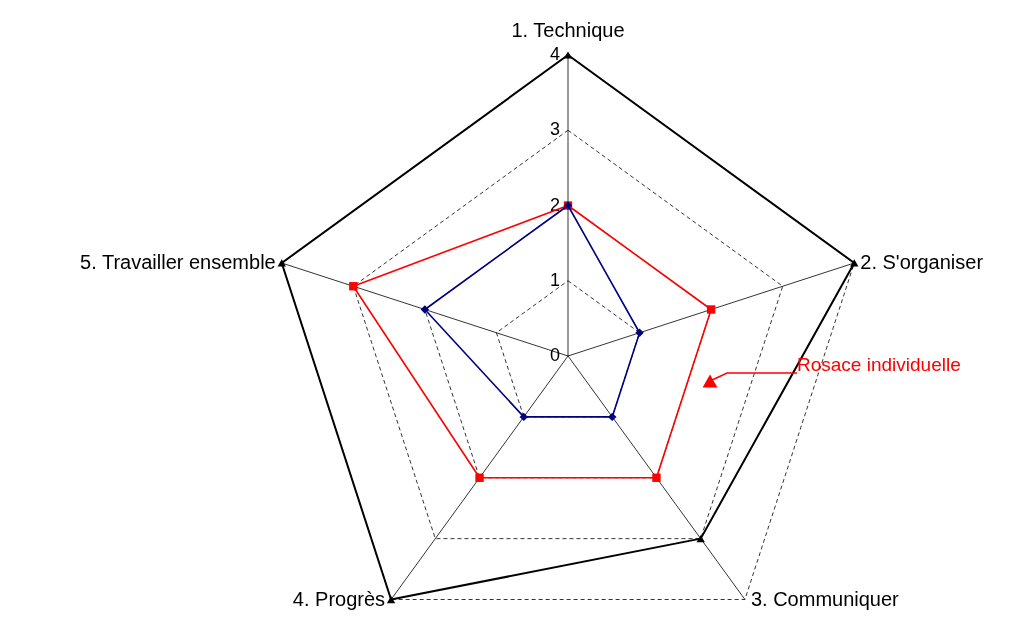 The height and width of the screenshot is (620, 1035). Describe the element at coordinates (554, 355) in the screenshot. I see `y-tick-label: 0` at that location.